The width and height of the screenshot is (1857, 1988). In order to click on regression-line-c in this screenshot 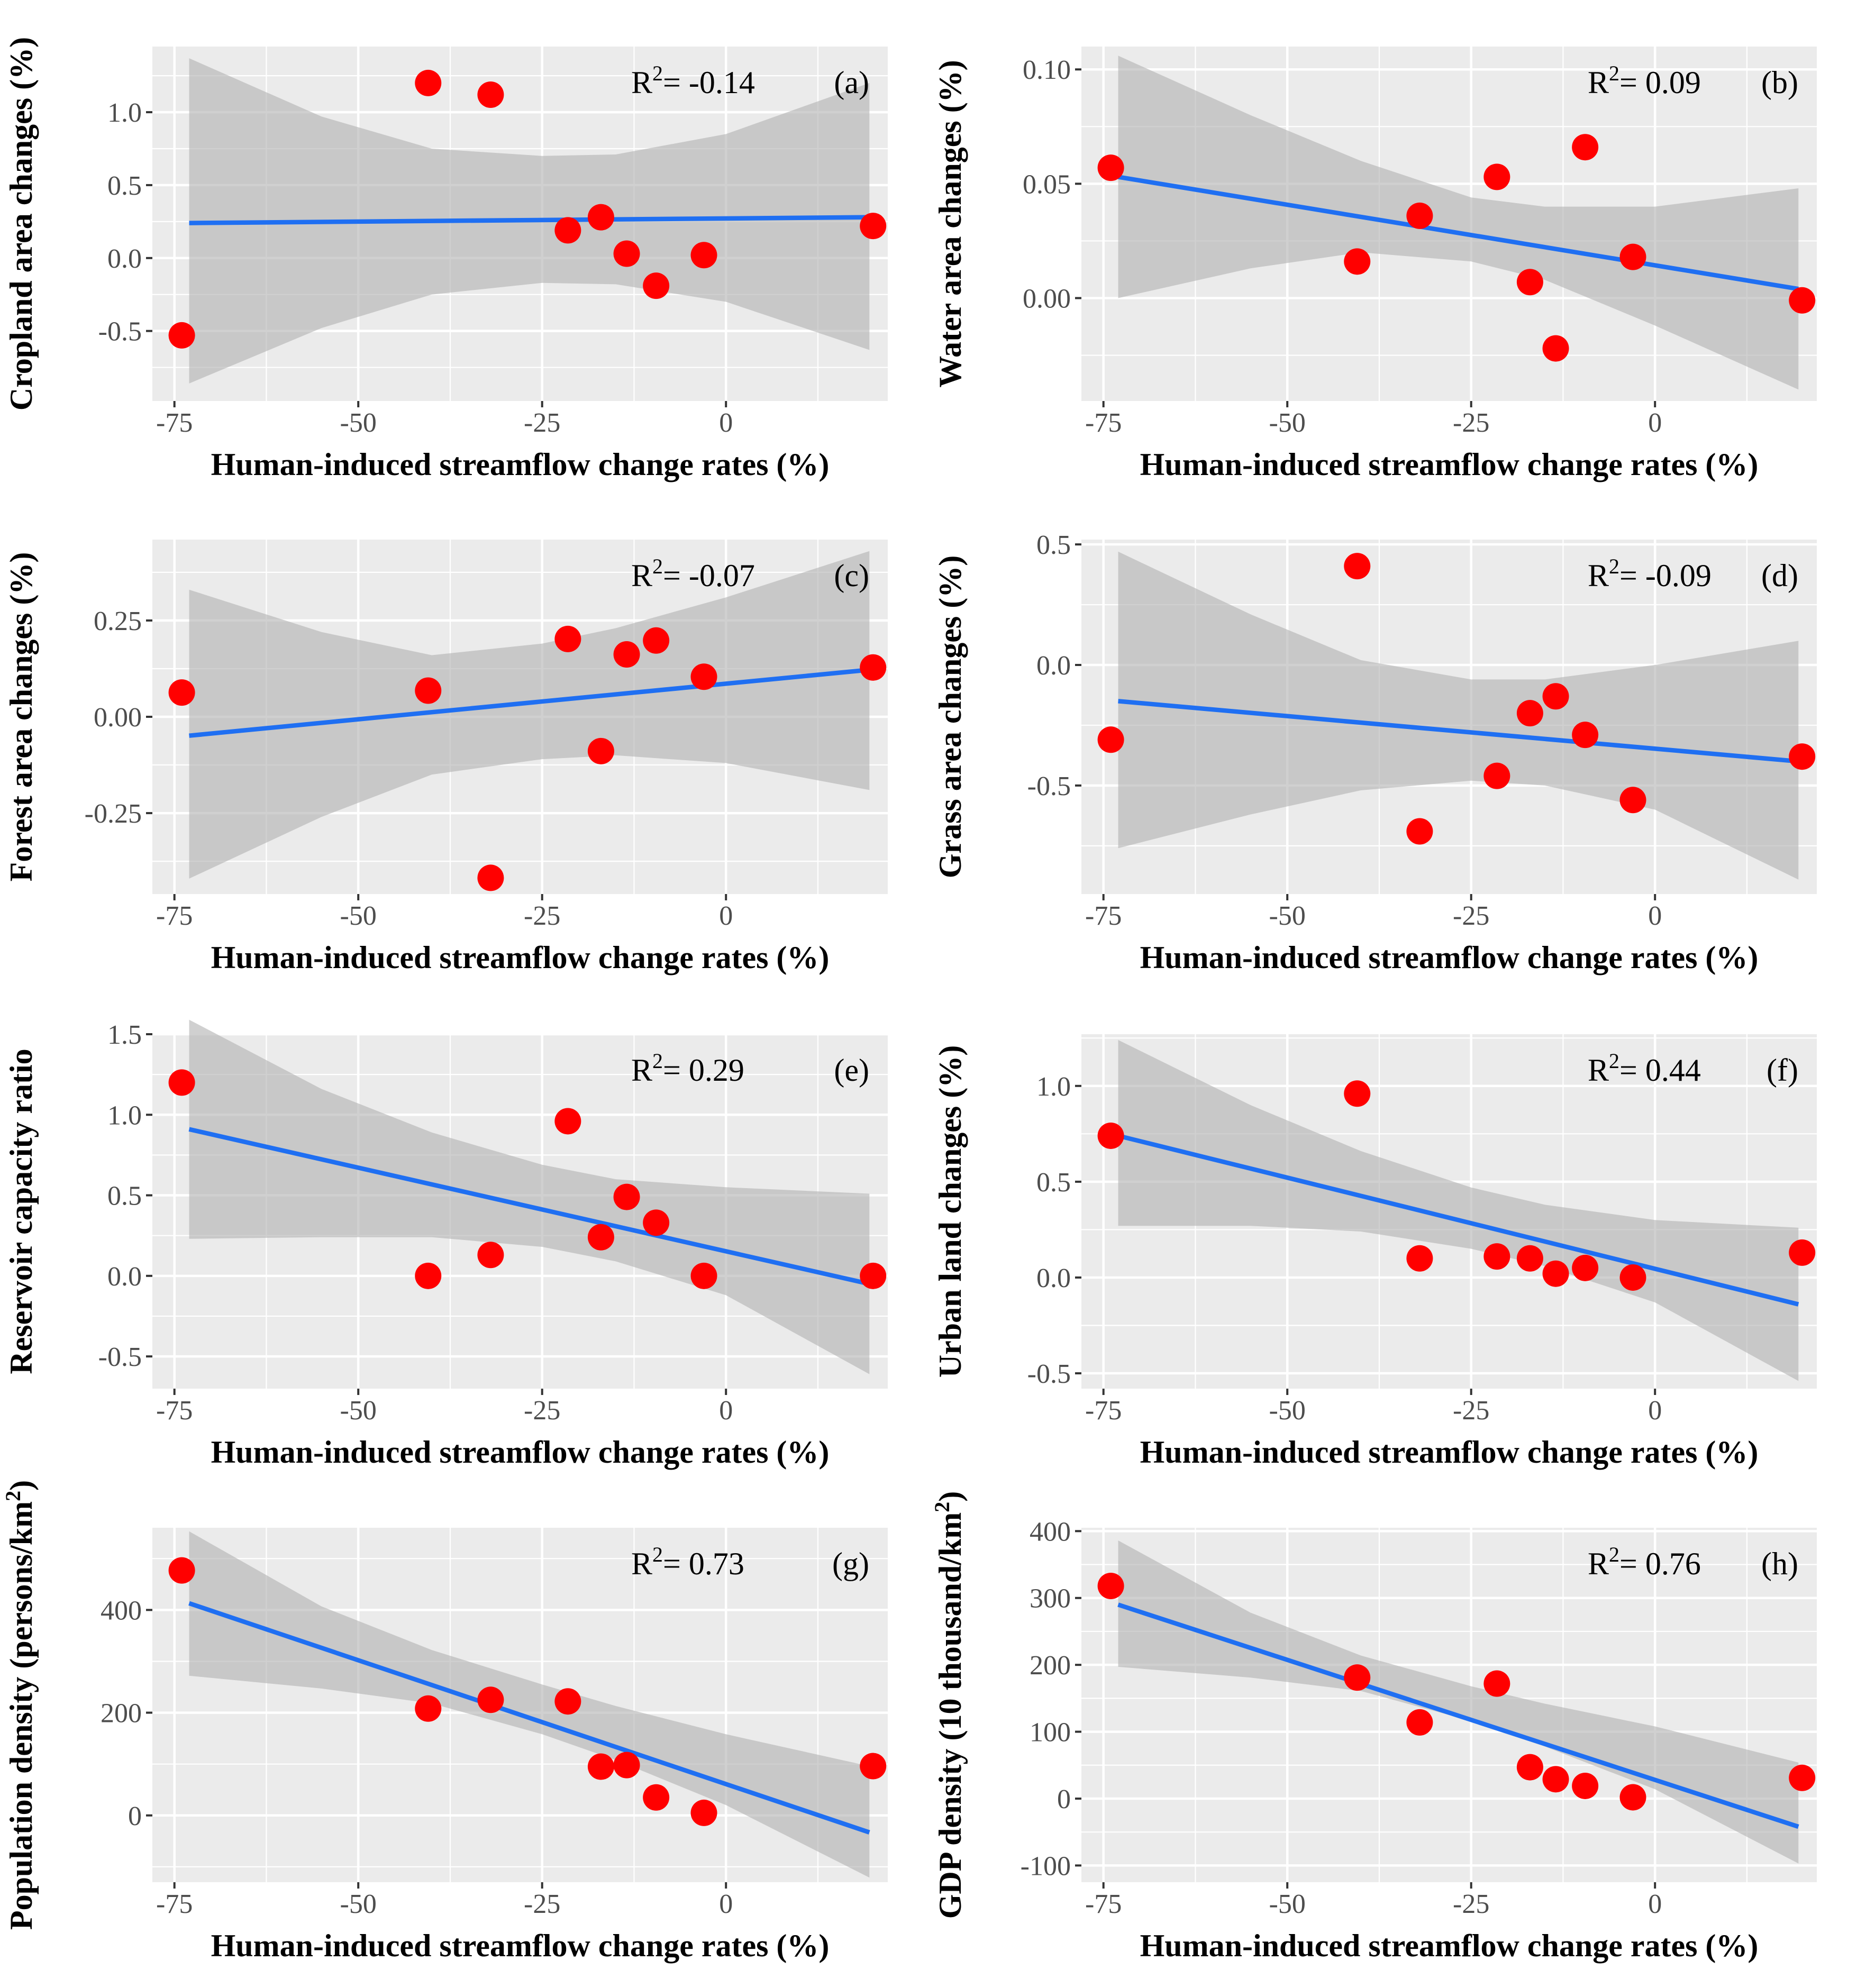, I will do `click(529, 702)`.